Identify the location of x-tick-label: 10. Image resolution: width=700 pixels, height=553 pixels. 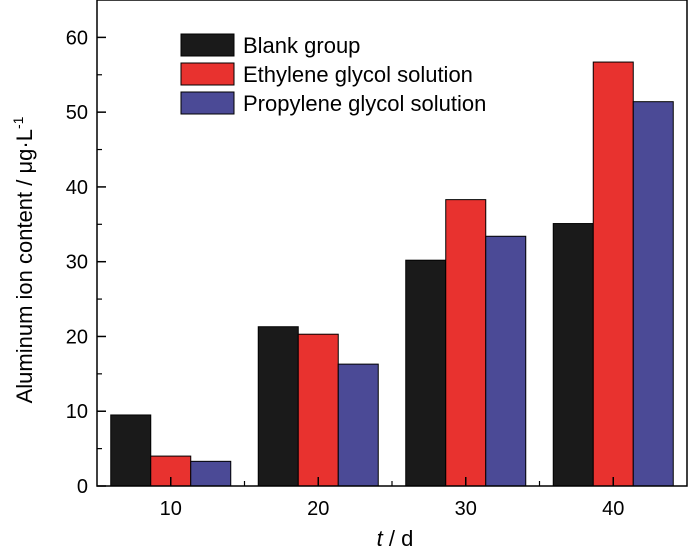
(171, 509).